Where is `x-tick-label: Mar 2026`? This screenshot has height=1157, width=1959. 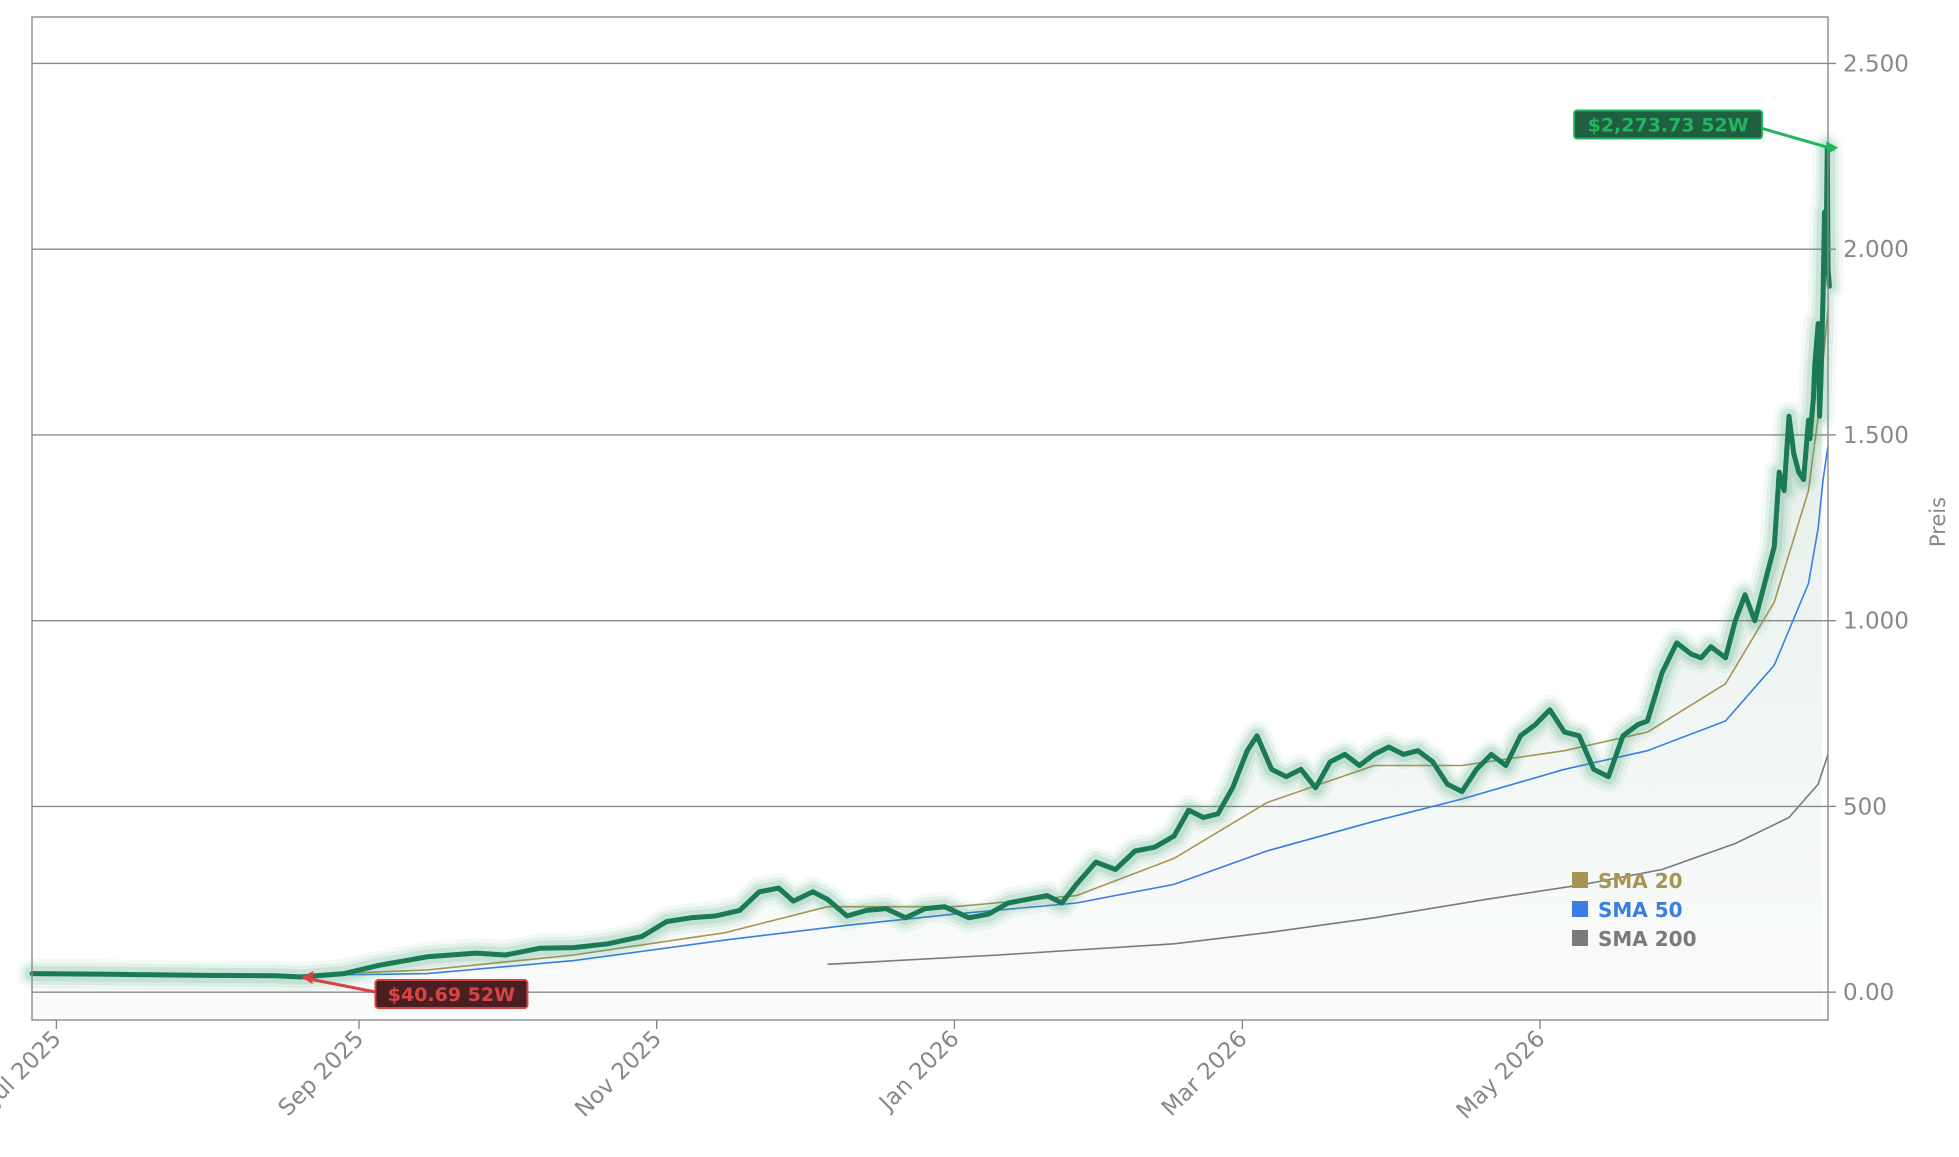 x-tick-label: Mar 2026 is located at coordinates (1205, 1074).